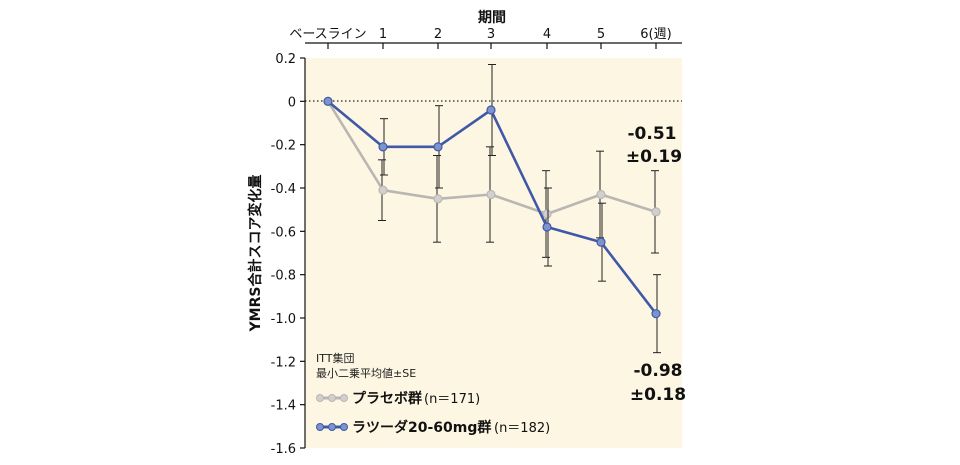 The width and height of the screenshot is (960, 465). Describe the element at coordinates (491, 34) in the screenshot. I see `x-tick-label: 3` at that location.